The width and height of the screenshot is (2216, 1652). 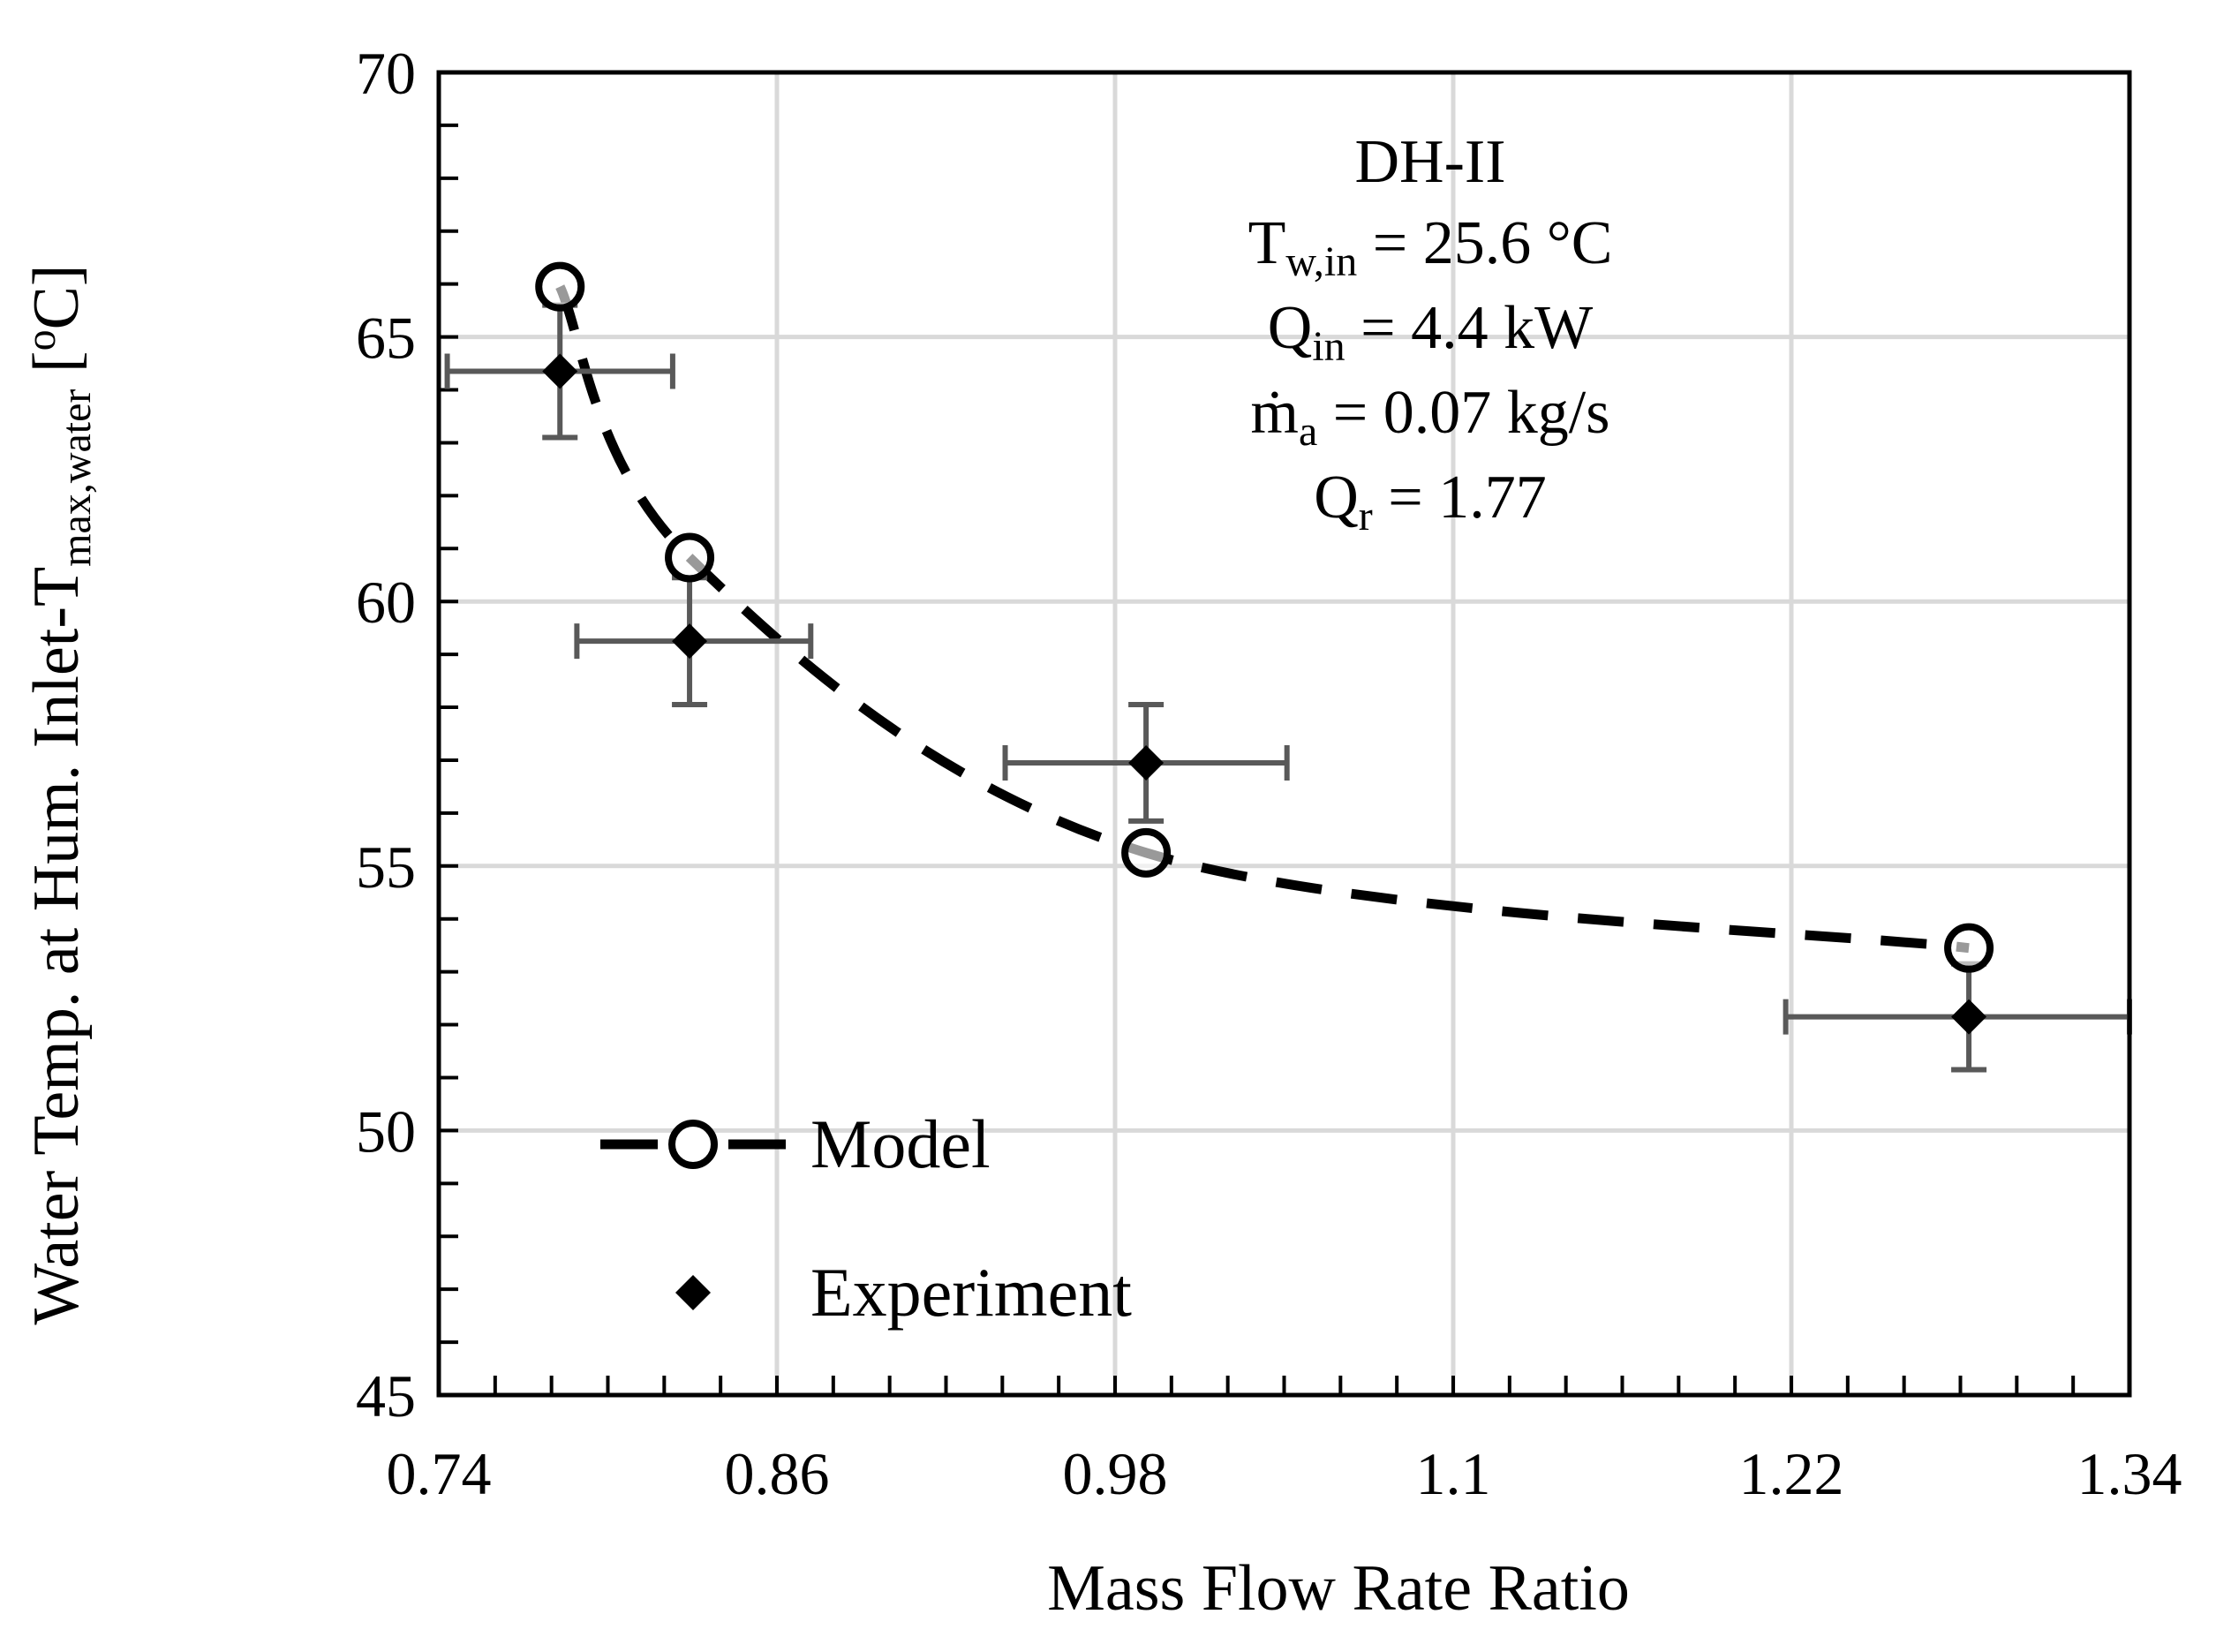 What do you see at coordinates (386, 868) in the screenshot?
I see `y-tick-label: 55` at bounding box center [386, 868].